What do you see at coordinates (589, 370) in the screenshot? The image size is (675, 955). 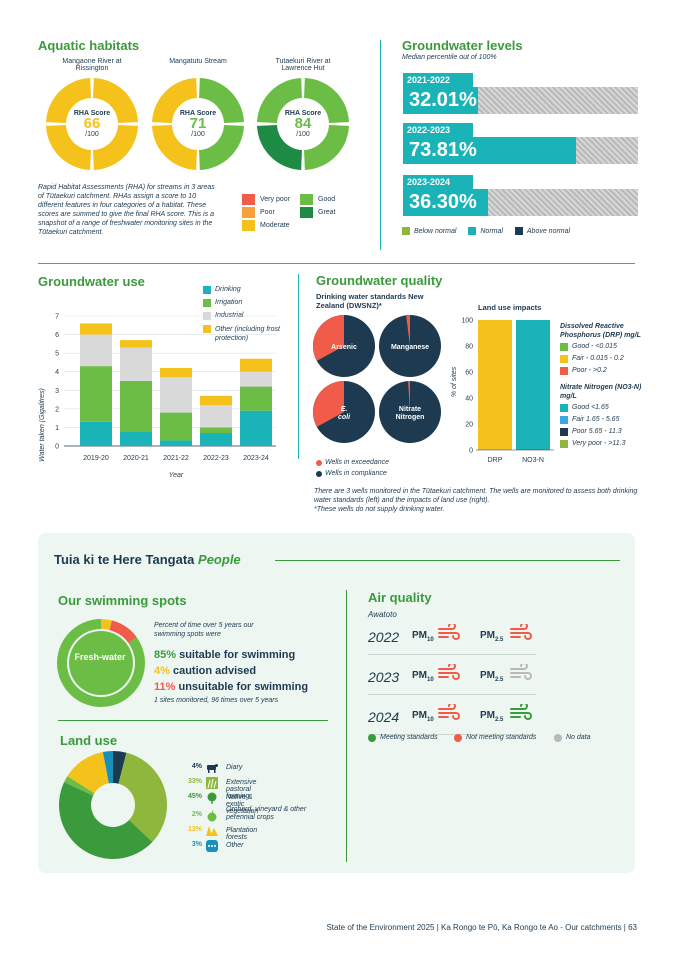 I see `legend-label: Poor - >0.2` at bounding box center [589, 370].